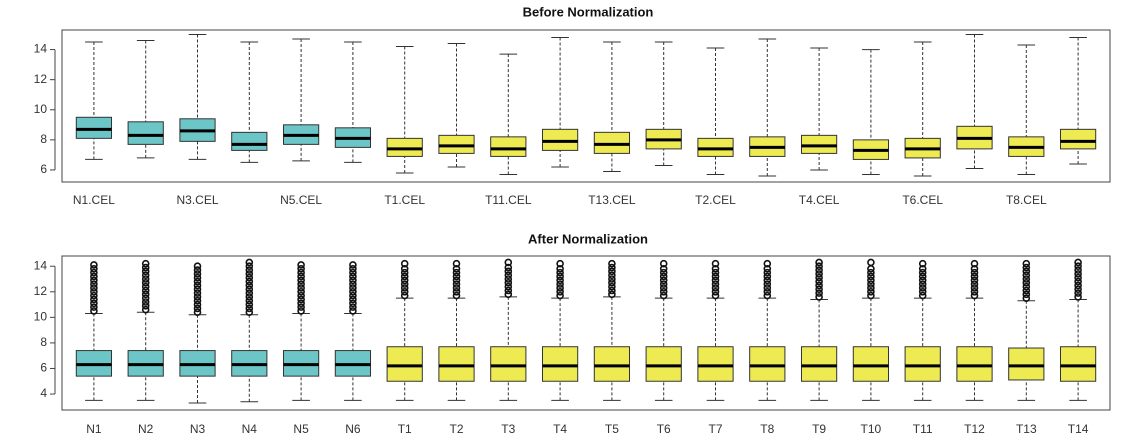 The width and height of the screenshot is (1140, 440). Describe the element at coordinates (301, 200) in the screenshot. I see `x-tick-label: N5.CEL` at that location.